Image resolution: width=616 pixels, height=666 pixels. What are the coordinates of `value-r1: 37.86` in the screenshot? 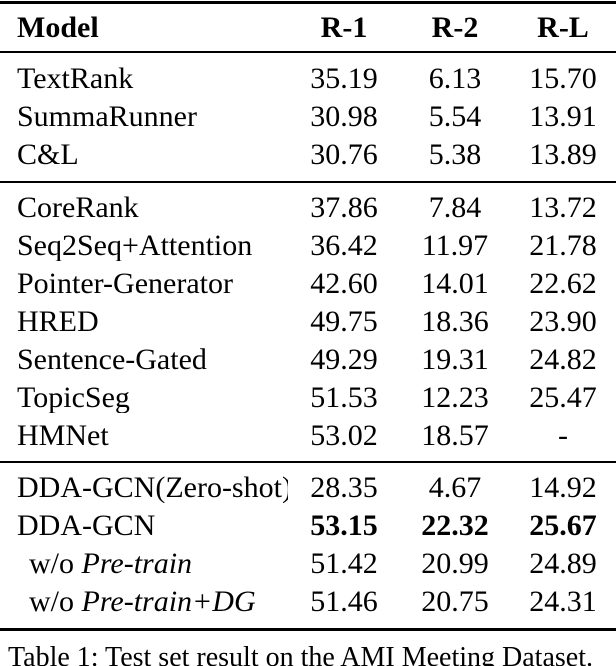 It's located at (344, 207).